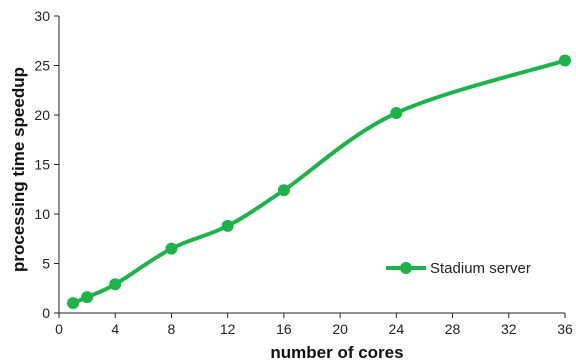  Describe the element at coordinates (42, 165) in the screenshot. I see `y-tick-label: 15` at that location.